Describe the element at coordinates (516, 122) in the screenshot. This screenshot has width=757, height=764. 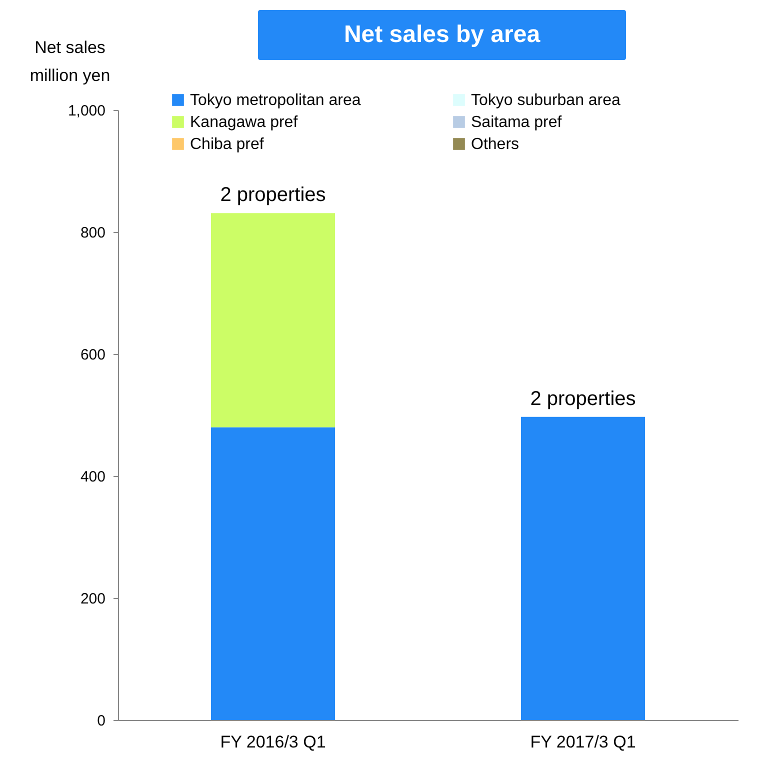
I see `legend-label: Saitama pref` at that location.